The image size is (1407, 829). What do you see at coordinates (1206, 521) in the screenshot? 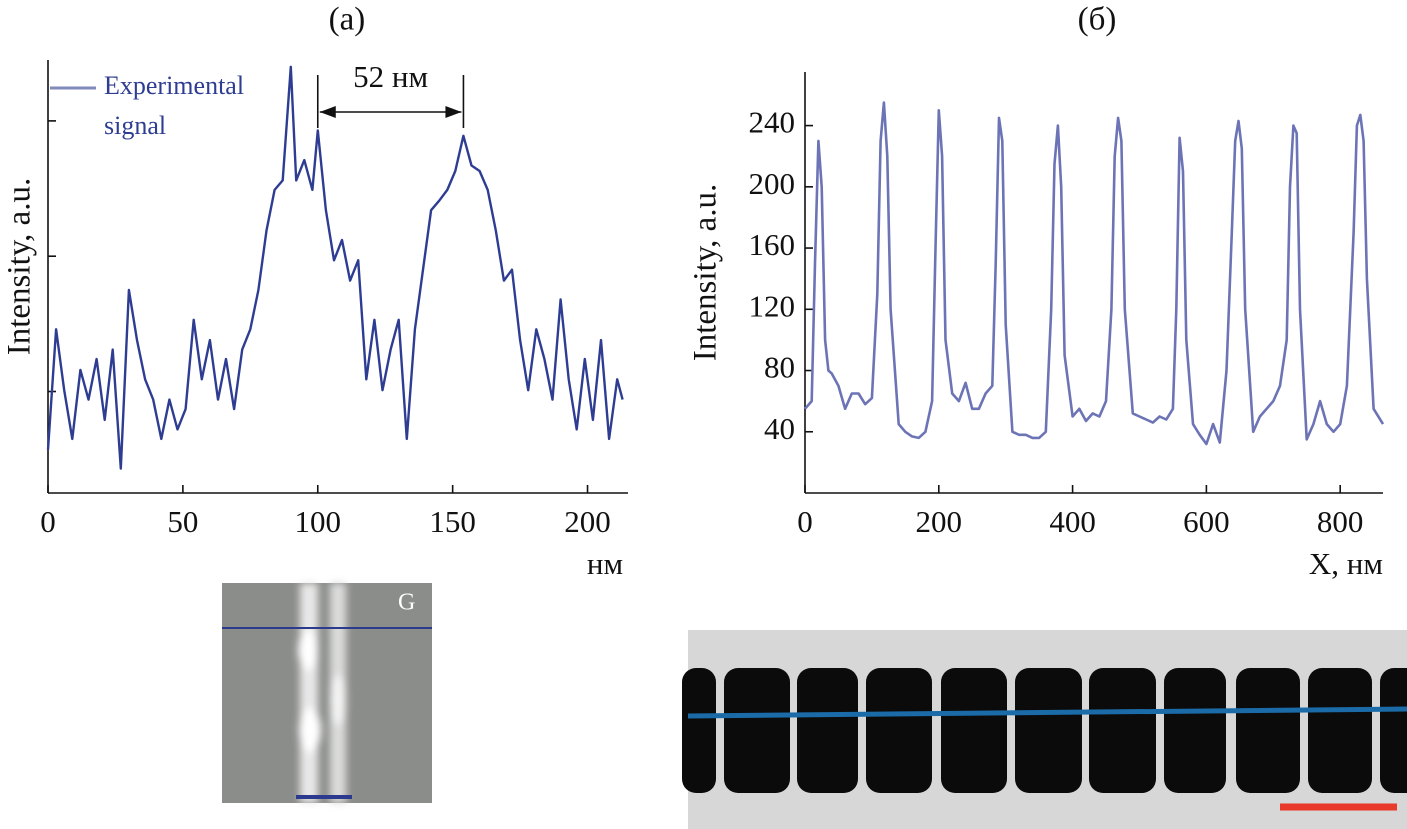
I see `x-tick-label: 600` at bounding box center [1206, 521].